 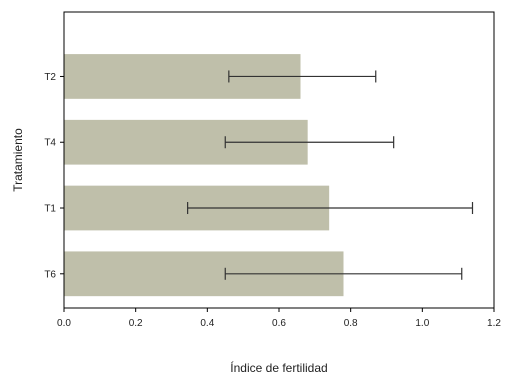 I want to click on x-tick-label-0: 0.0, so click(x=64, y=323).